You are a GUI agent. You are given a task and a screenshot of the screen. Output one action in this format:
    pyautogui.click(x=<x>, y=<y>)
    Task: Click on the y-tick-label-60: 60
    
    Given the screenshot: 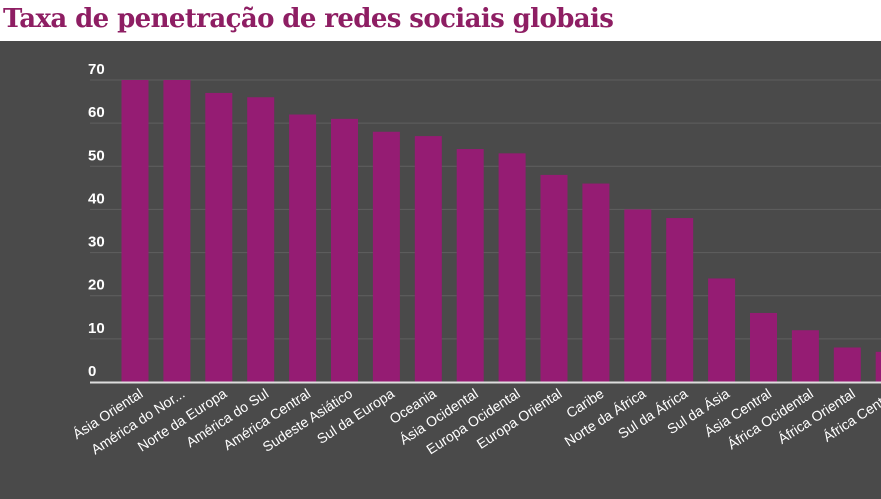 What is the action you would take?
    pyautogui.click(x=96, y=112)
    